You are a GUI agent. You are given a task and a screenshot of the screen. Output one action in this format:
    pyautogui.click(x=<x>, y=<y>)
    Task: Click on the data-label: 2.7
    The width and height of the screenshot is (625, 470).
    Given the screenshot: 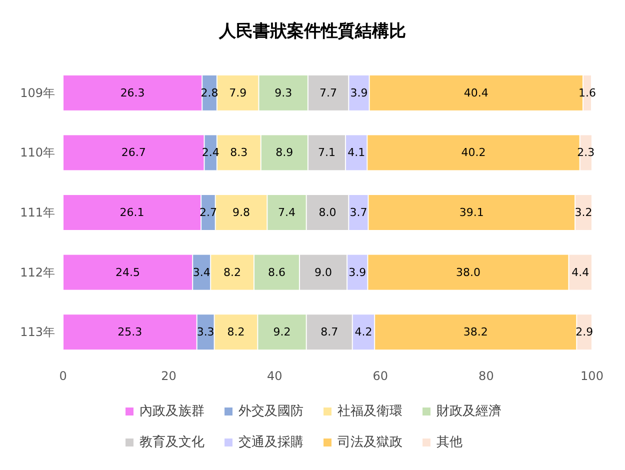 What is the action you would take?
    pyautogui.click(x=208, y=212)
    